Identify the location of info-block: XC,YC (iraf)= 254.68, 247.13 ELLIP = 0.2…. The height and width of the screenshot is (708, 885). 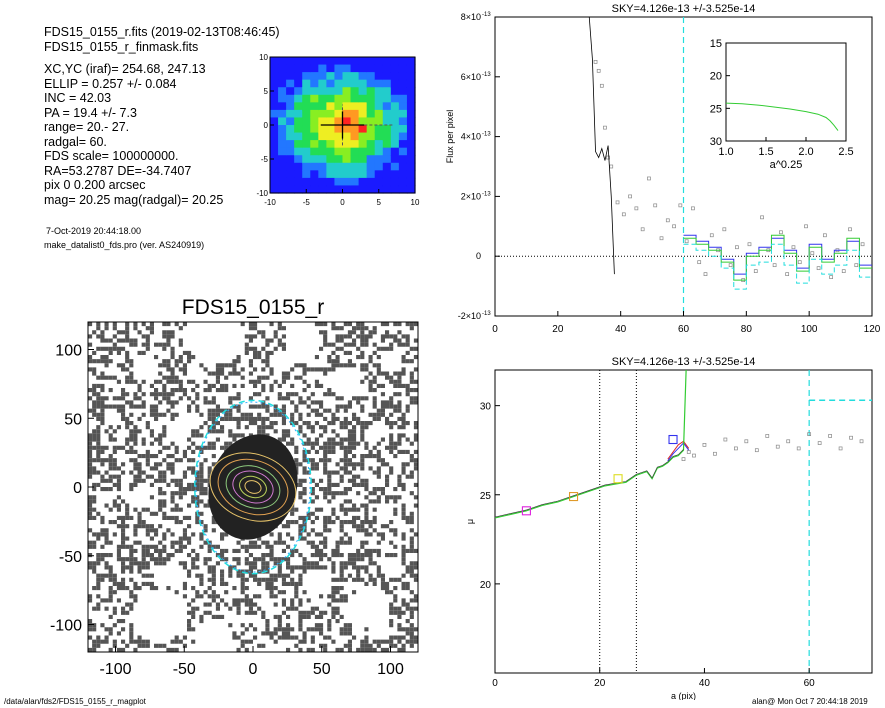
(133, 134).